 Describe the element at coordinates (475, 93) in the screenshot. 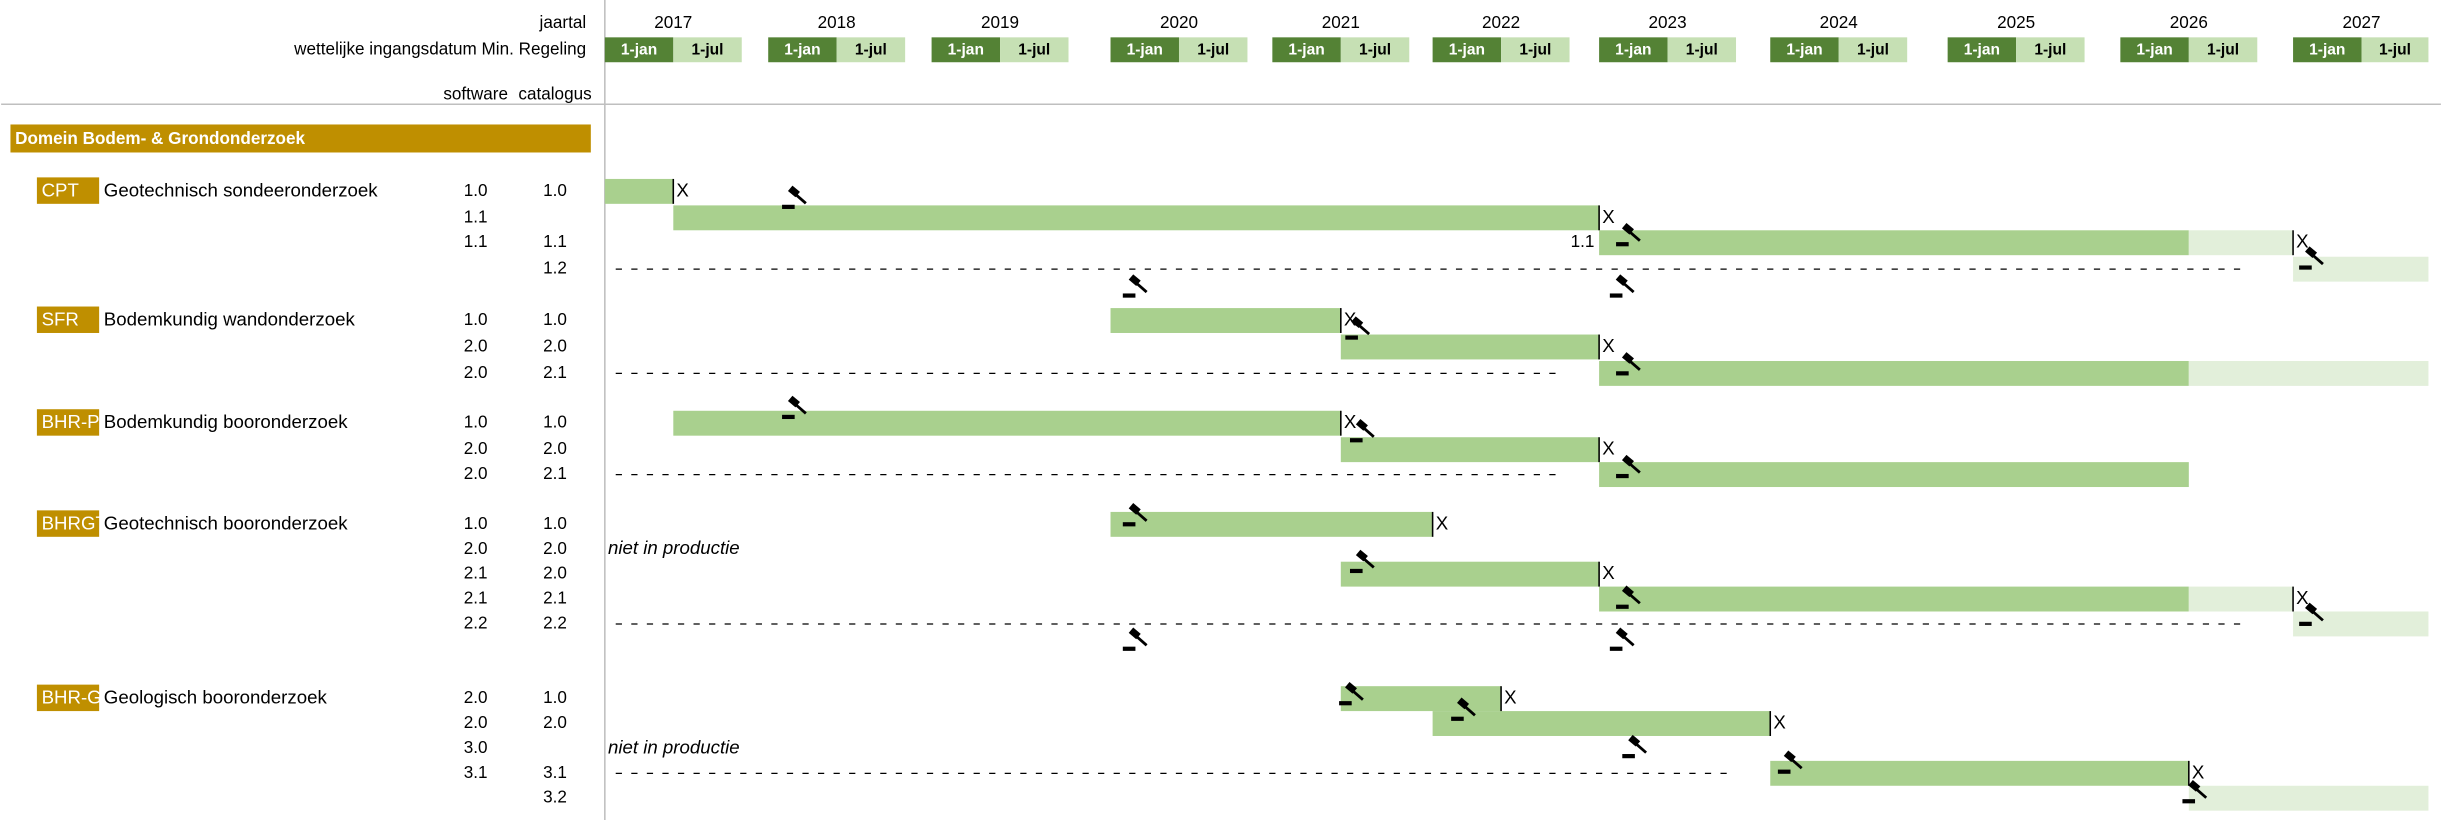

I see `software-label: software` at that location.